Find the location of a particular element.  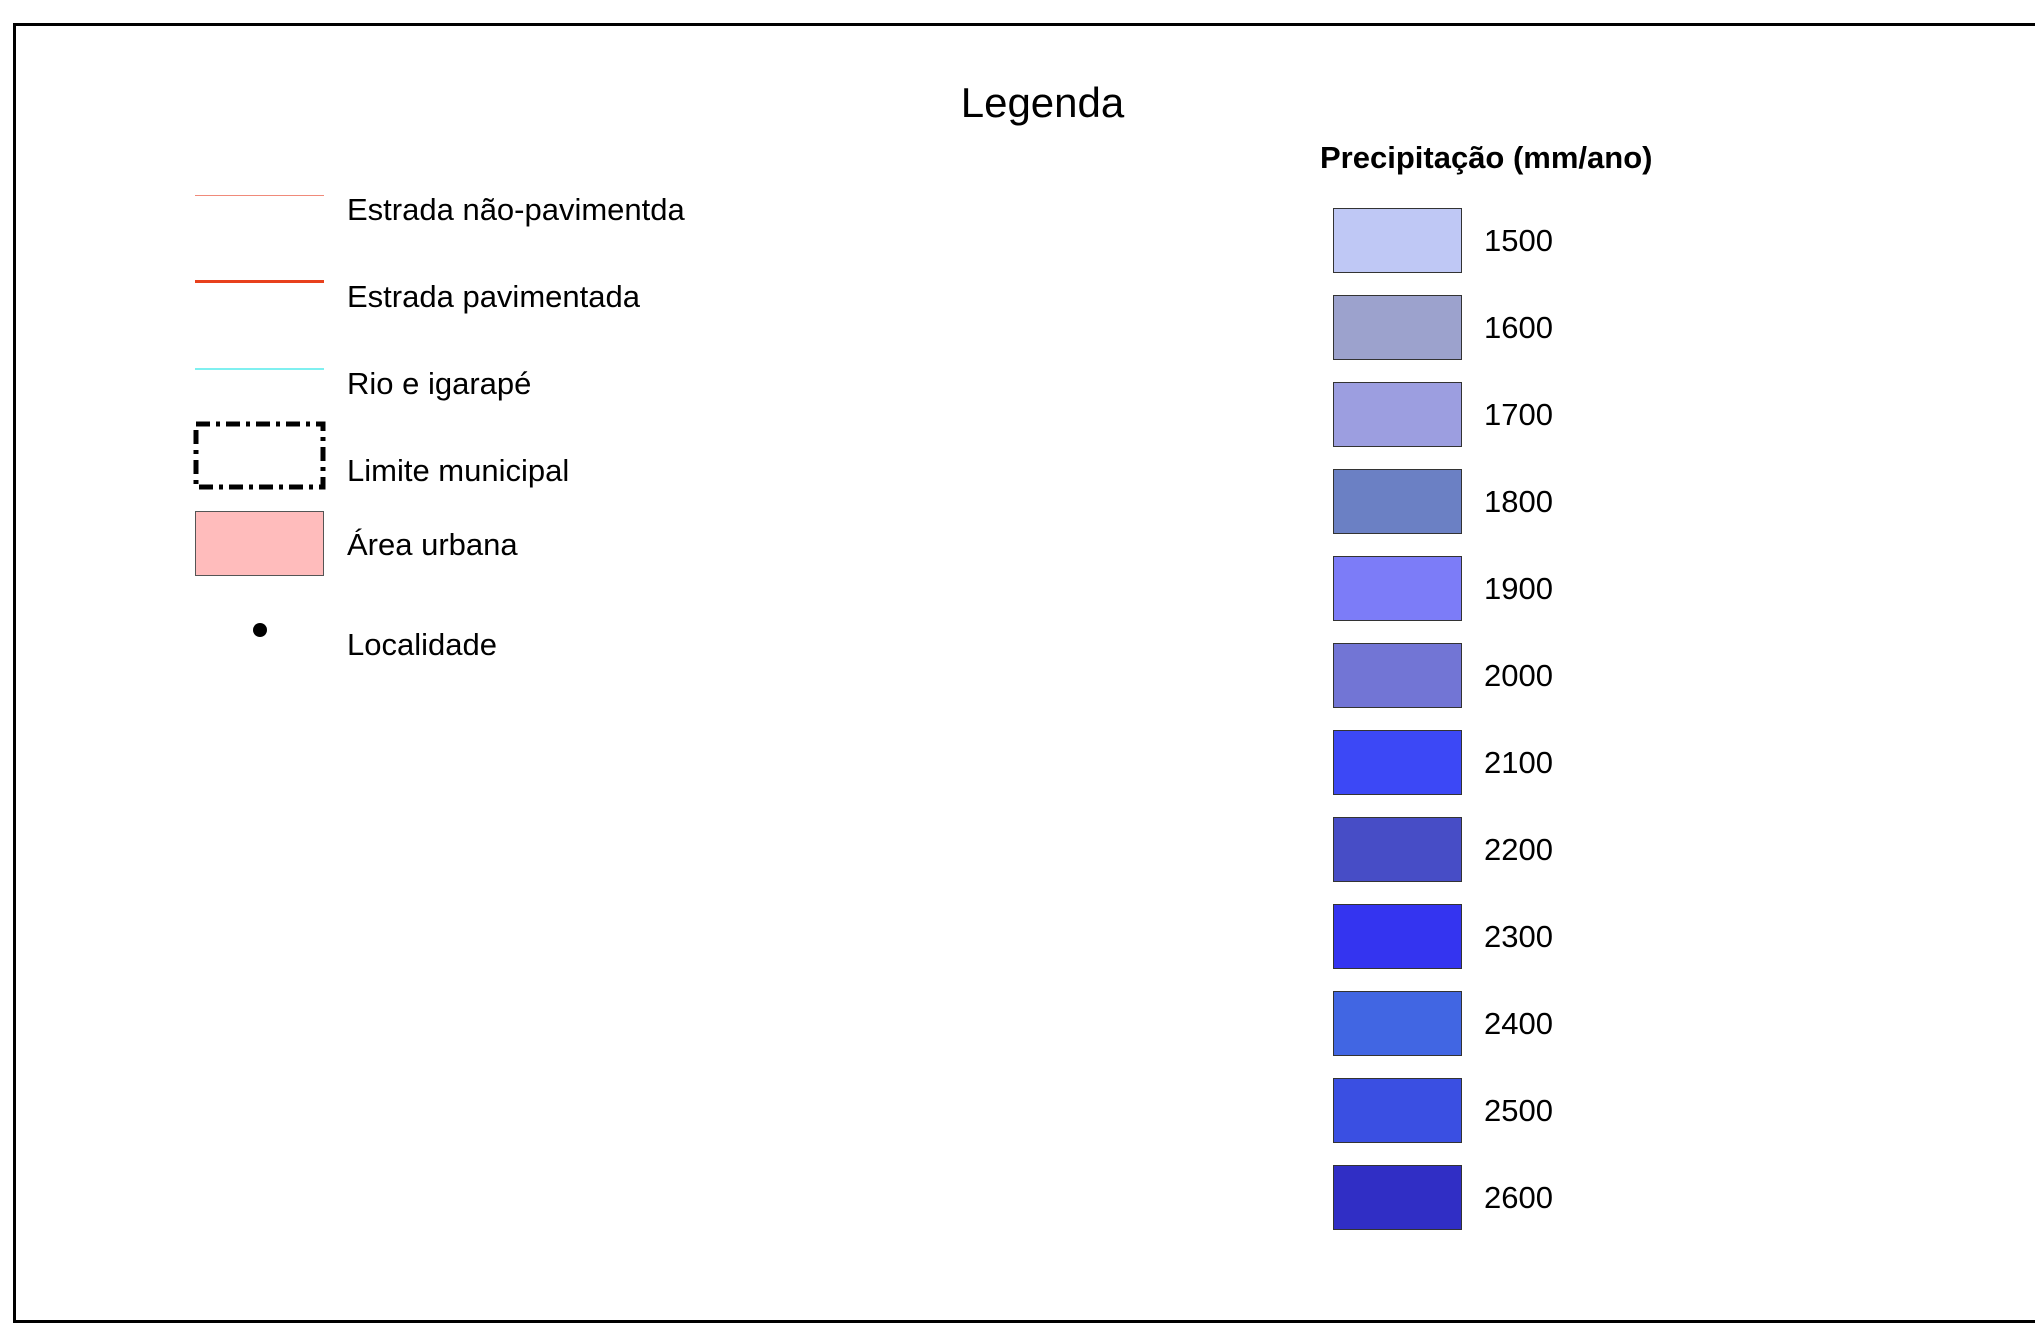

precipitation-label-2500: 2500 is located at coordinates (1518, 1110).